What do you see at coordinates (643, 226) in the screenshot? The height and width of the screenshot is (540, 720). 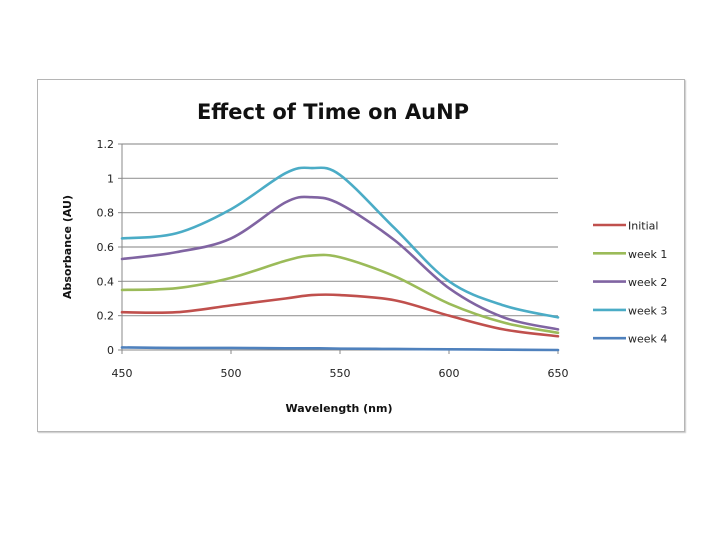 I see `legend-label: Initial` at bounding box center [643, 226].